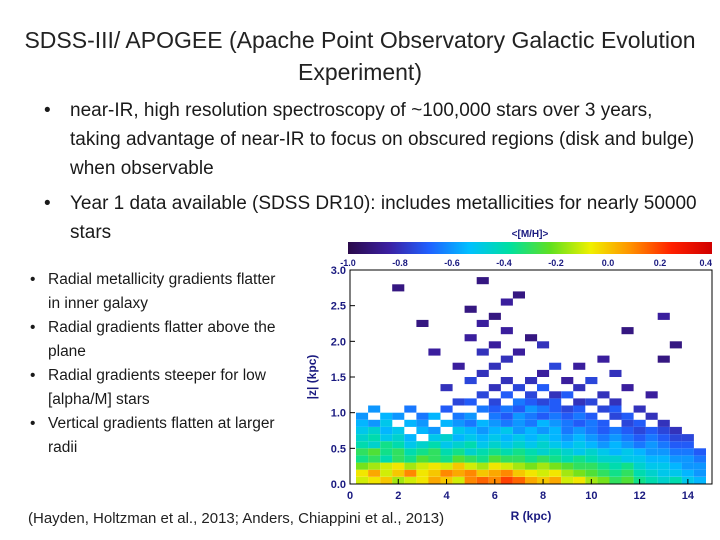  Describe the element at coordinates (338, 414) in the screenshot. I see `y-tick-label: 1.0` at that location.